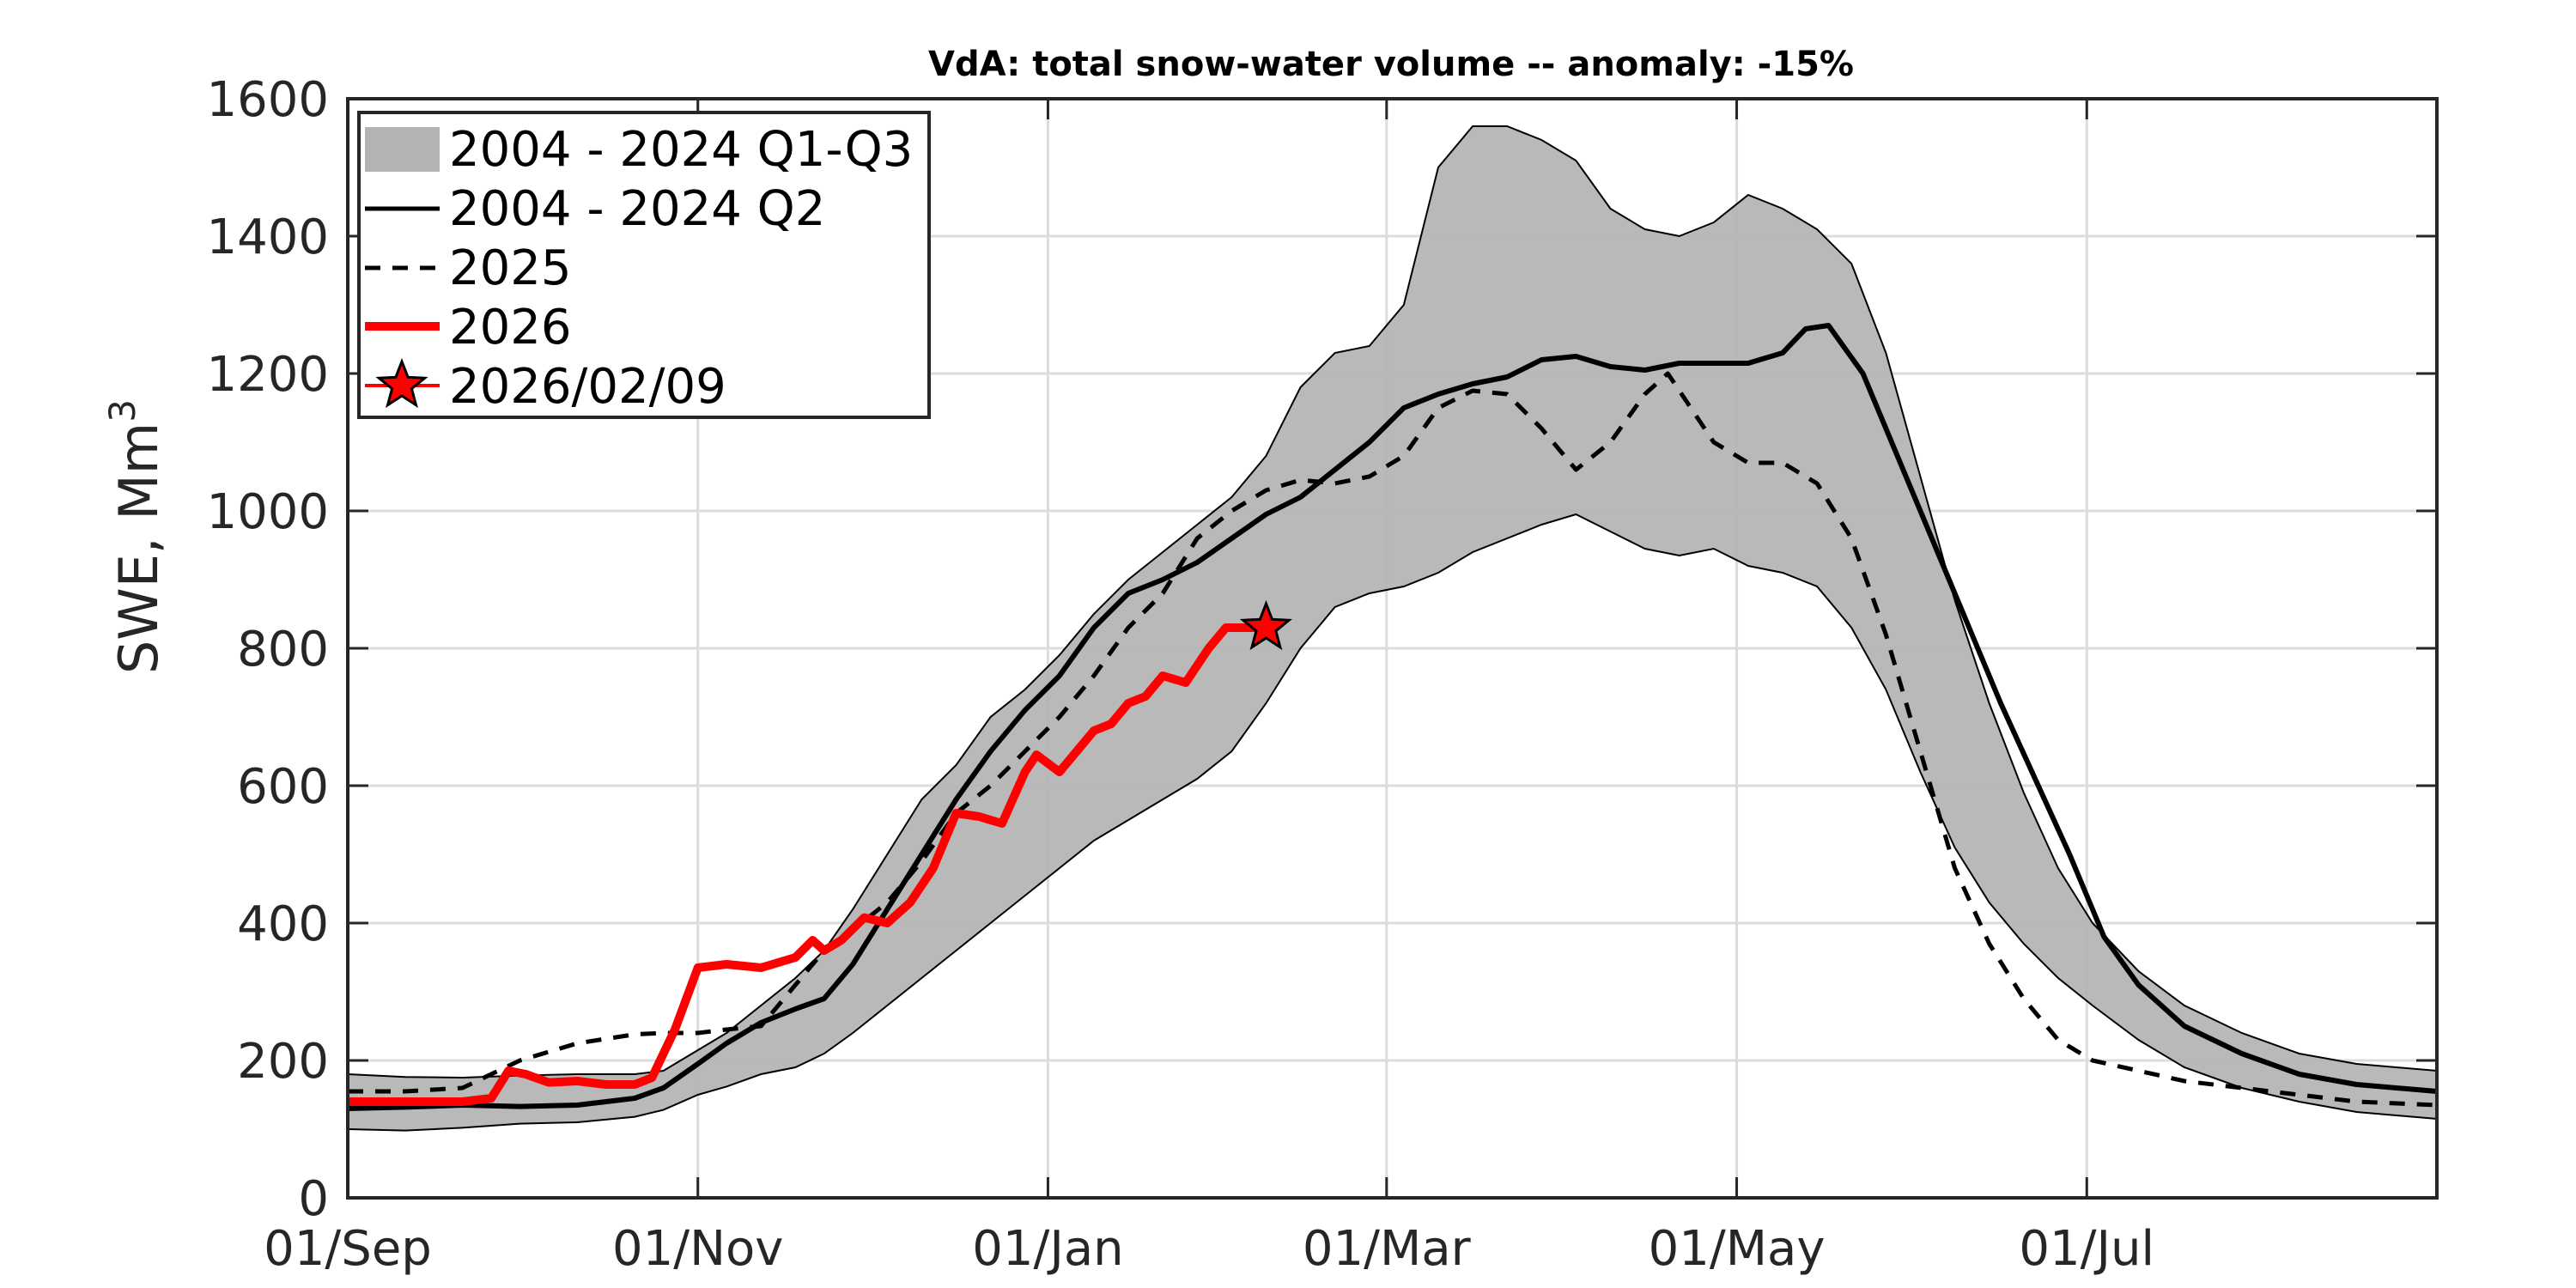 The width and height of the screenshot is (2576, 1288). I want to click on y-tick-label: 0, so click(313, 1199).